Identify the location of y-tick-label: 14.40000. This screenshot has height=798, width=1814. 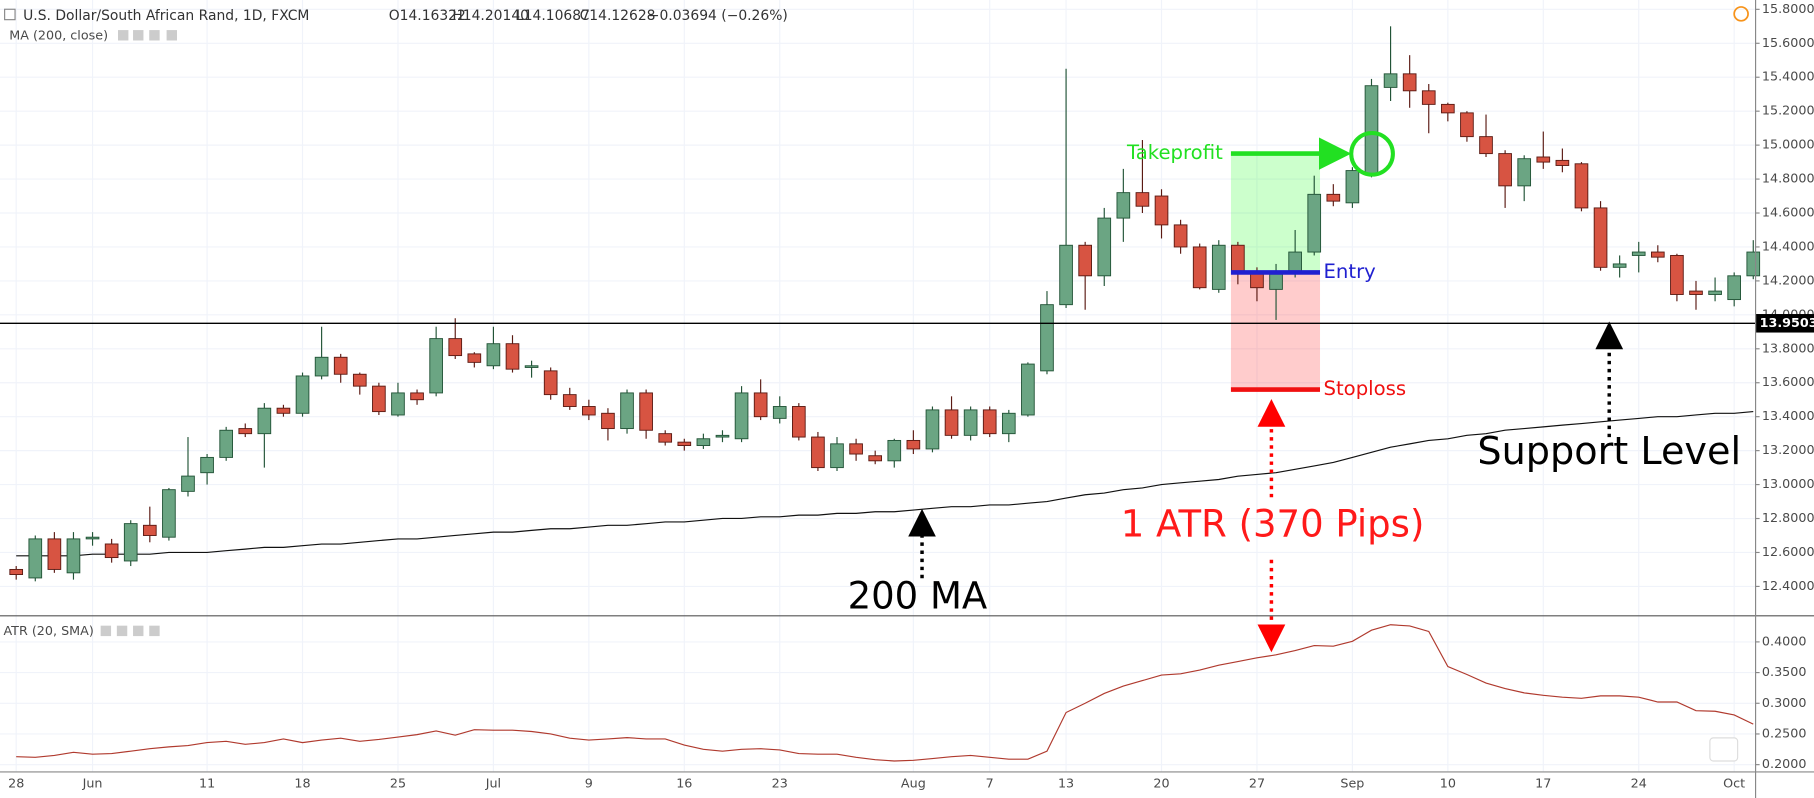
(1788, 245).